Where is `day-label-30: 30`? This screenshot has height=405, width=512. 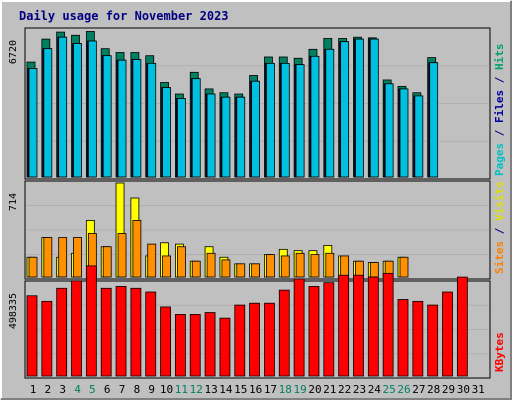 day-label-30: 30 is located at coordinates (463, 389).